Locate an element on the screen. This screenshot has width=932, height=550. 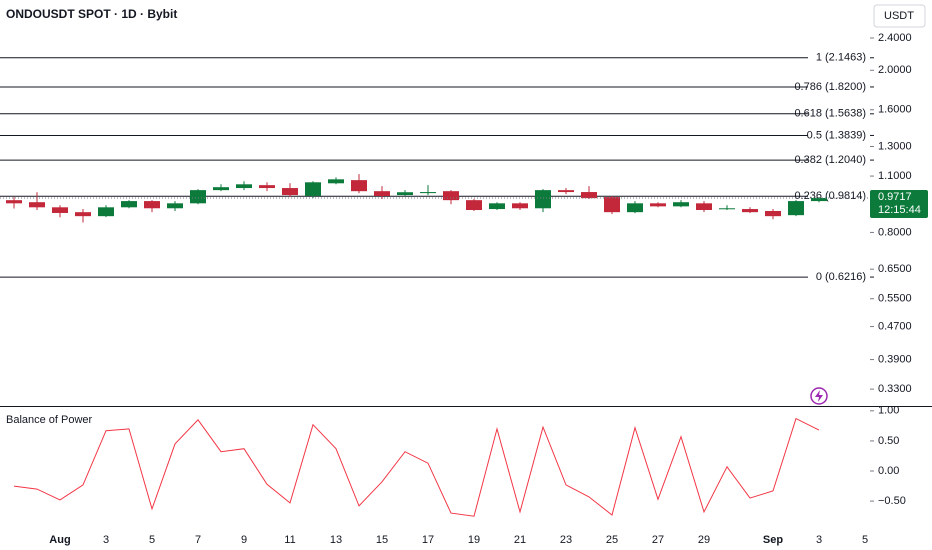
fib-label: 0.382 (1.2040) is located at coordinates (830, 160).